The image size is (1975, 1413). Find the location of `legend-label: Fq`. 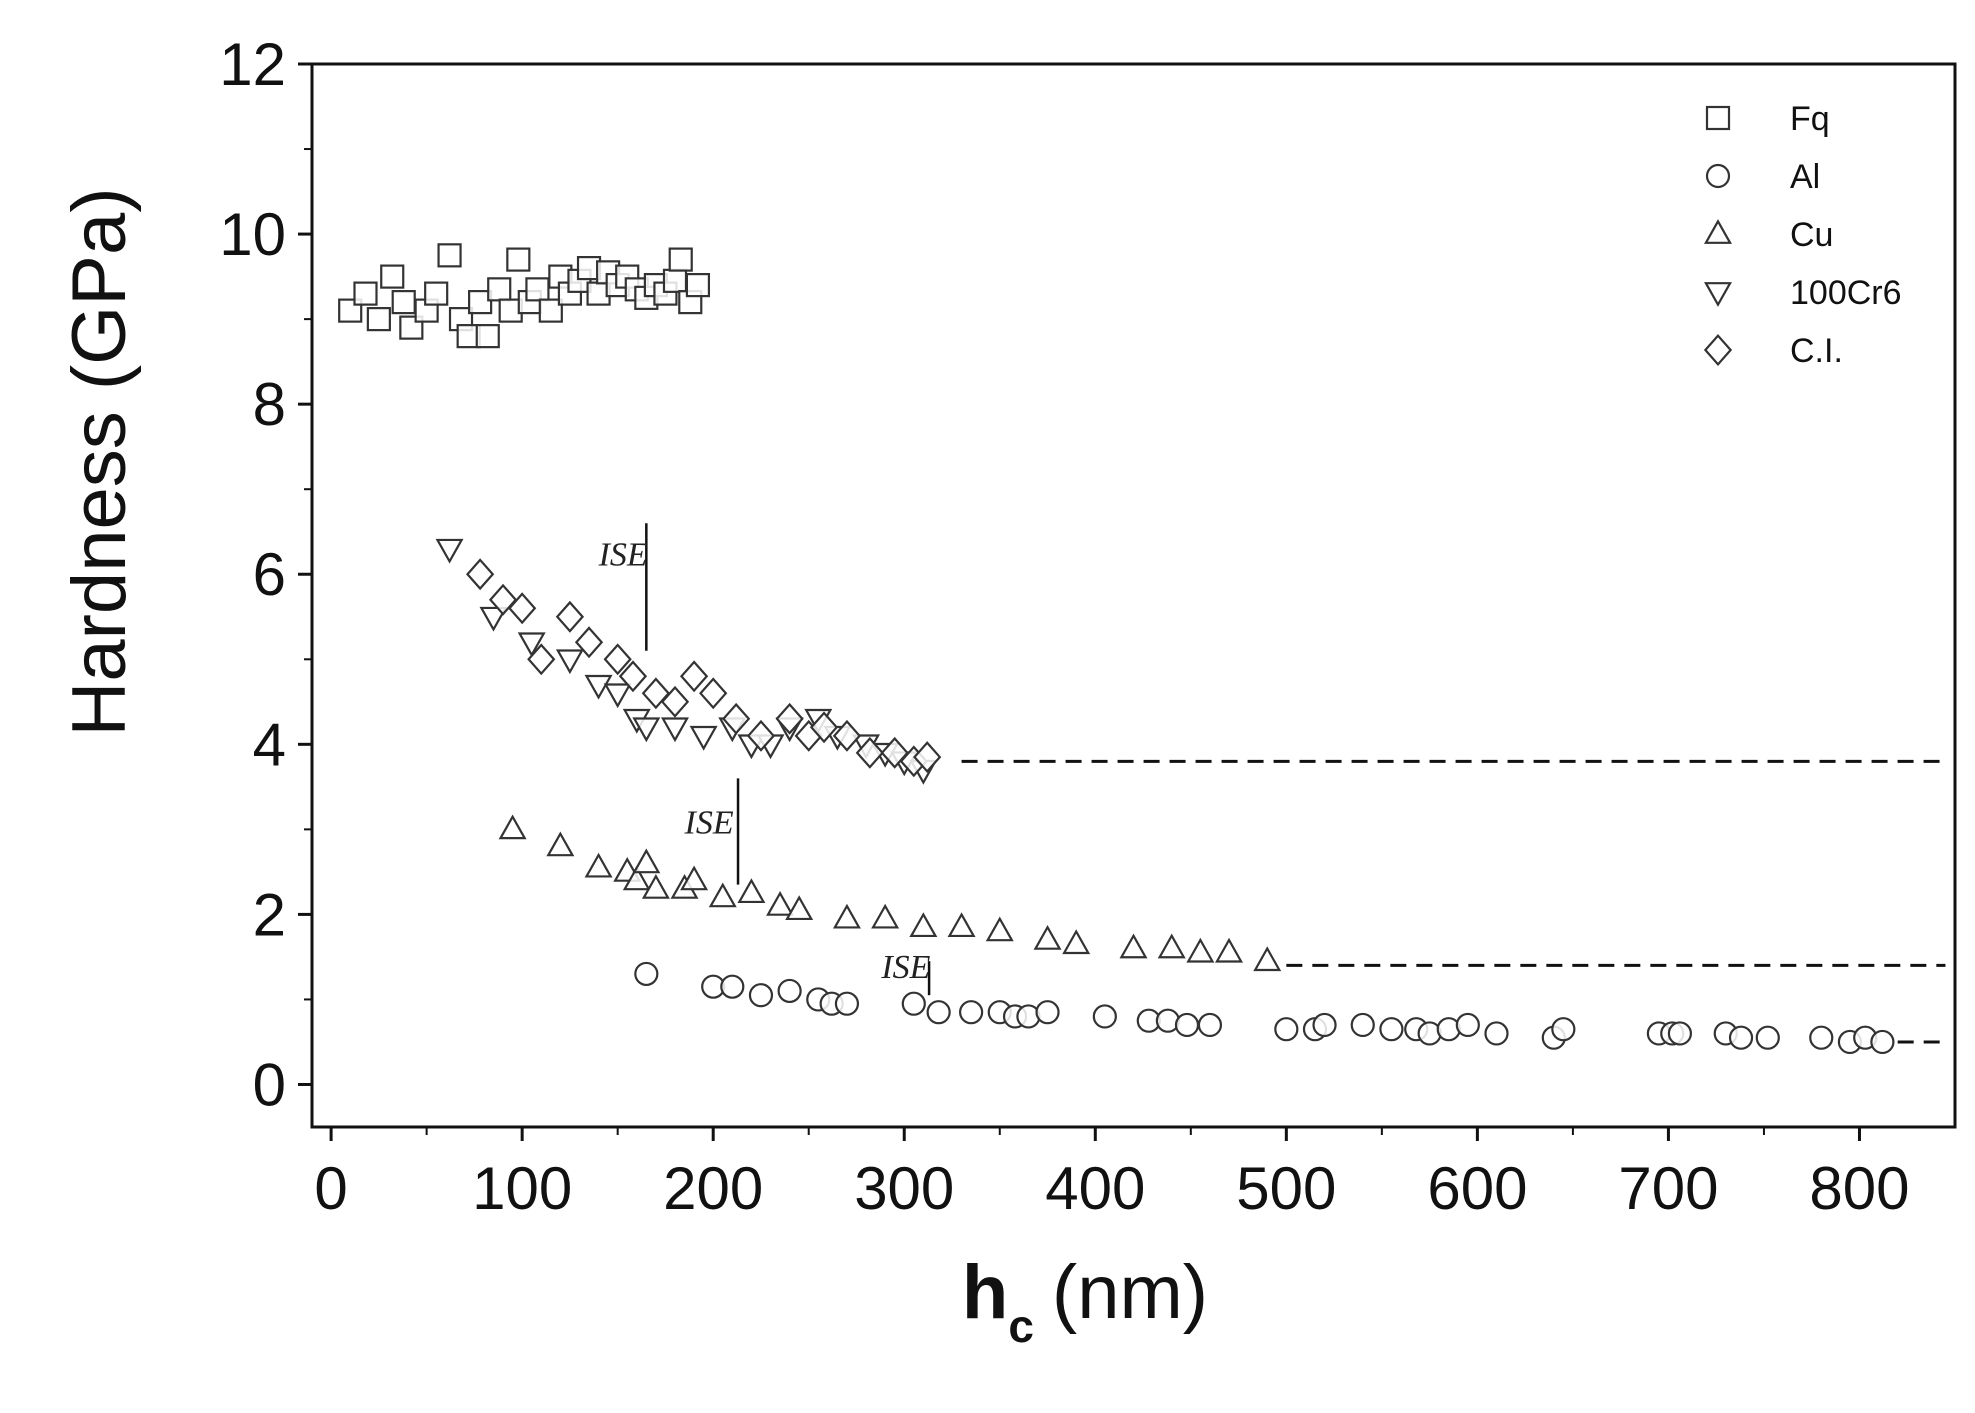

legend-label: Fq is located at coordinates (1810, 119).